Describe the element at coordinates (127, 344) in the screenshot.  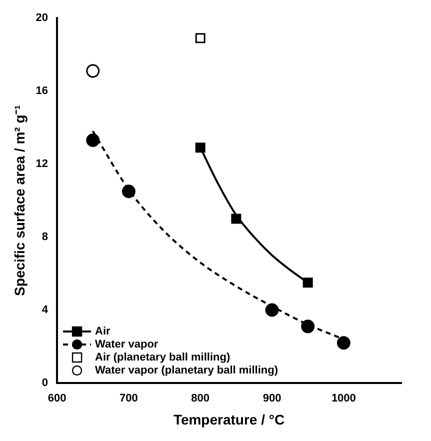
I see `legend-label: Water vapor` at that location.